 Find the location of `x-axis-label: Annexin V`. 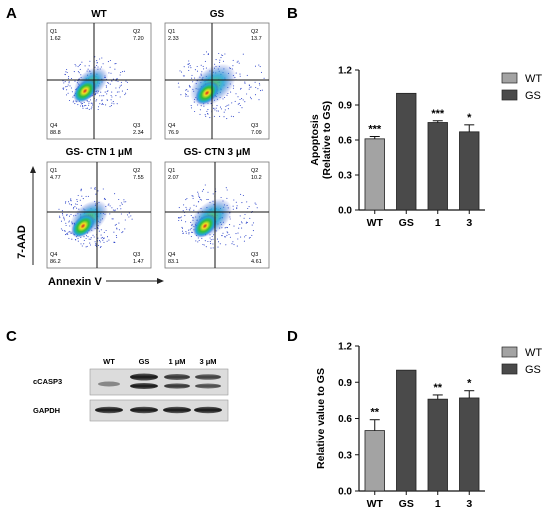

x-axis-label: Annexin V is located at coordinates (75, 282).